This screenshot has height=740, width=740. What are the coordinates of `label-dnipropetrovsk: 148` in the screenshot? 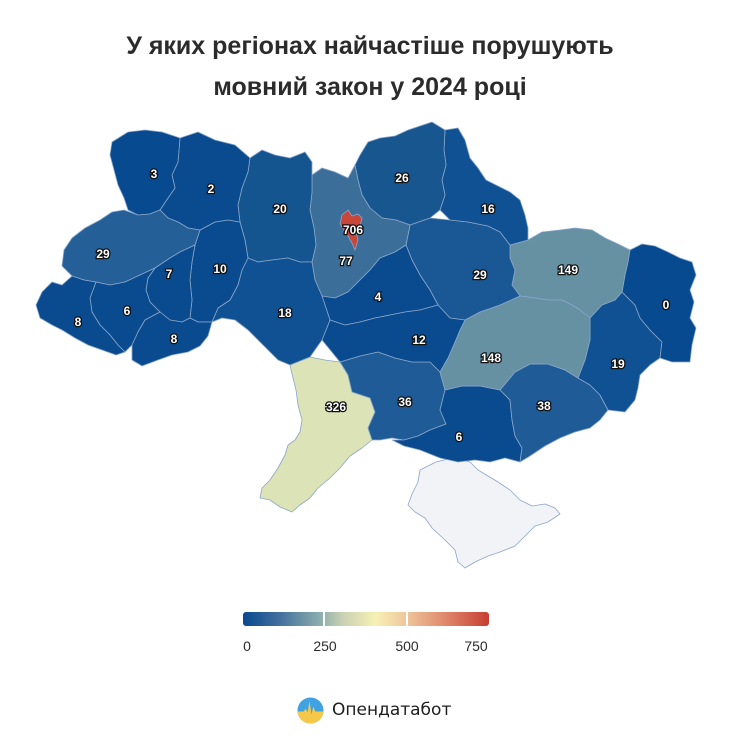 It's located at (491, 358).